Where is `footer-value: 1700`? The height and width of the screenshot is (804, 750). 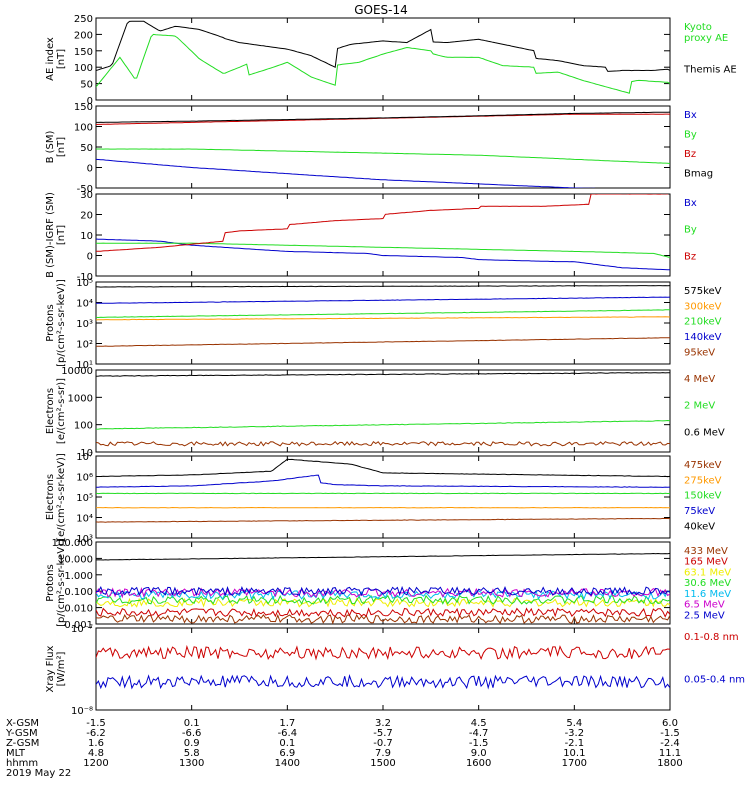
footer-value: 1700 is located at coordinates (574, 763).